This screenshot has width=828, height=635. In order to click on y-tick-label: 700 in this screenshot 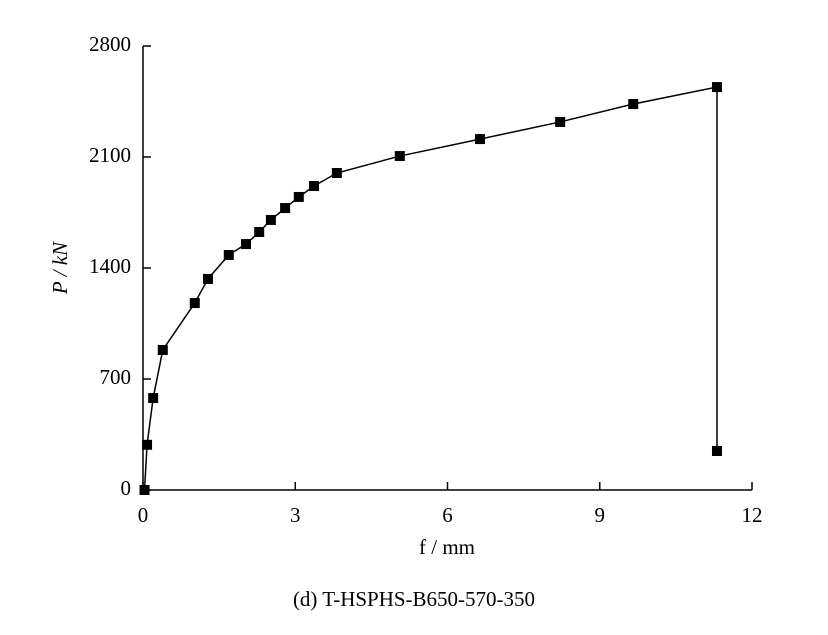, I will do `click(116, 377)`.